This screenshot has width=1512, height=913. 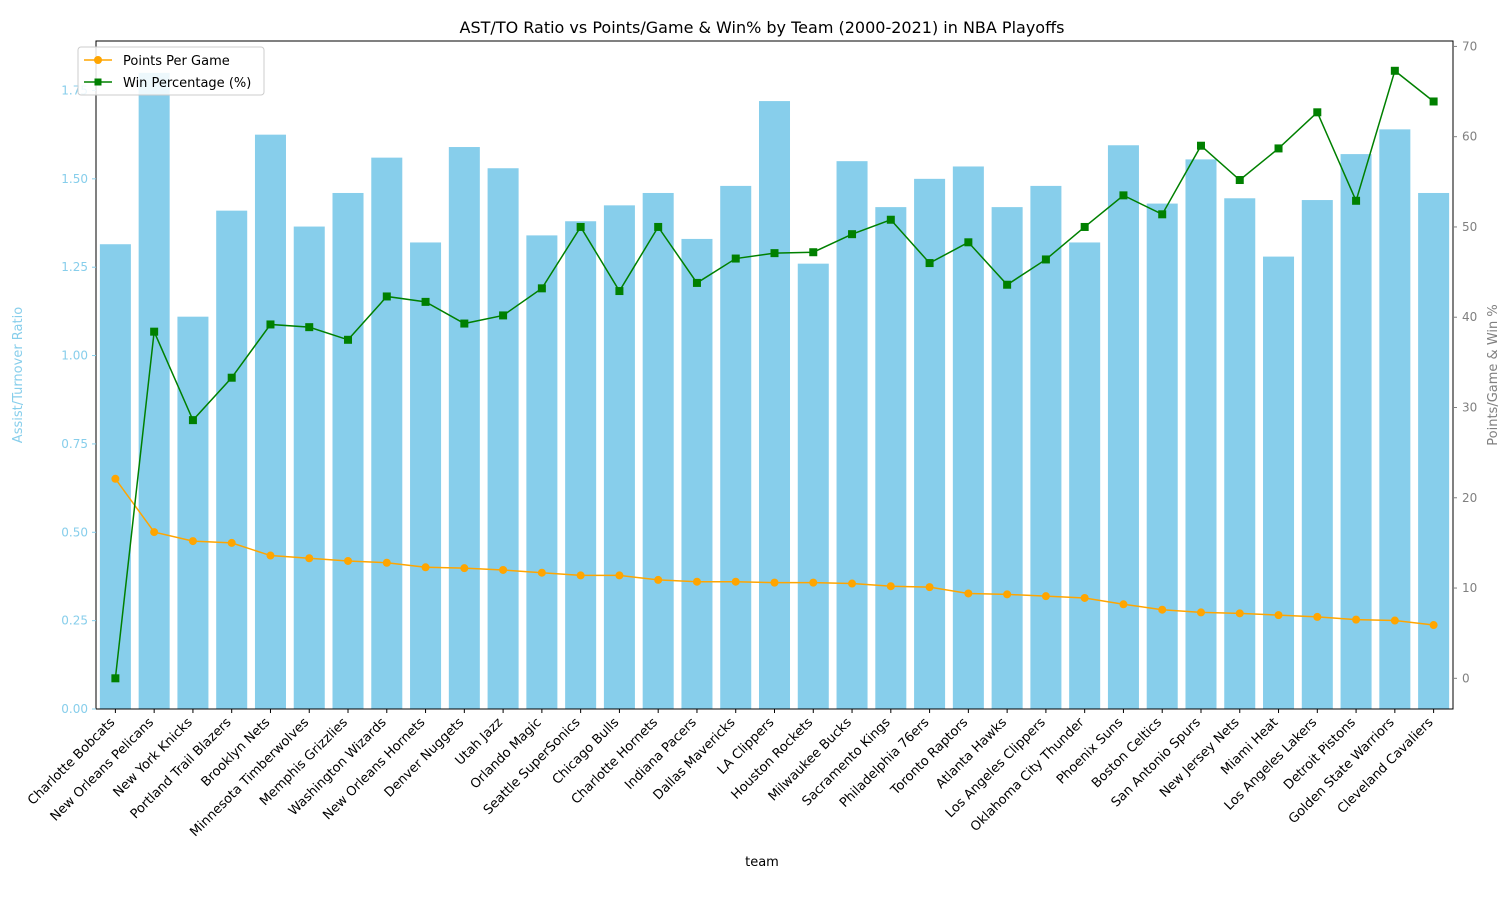 What do you see at coordinates (348, 339) in the screenshot?
I see `point-win-percentage-memphis-grizzlies` at bounding box center [348, 339].